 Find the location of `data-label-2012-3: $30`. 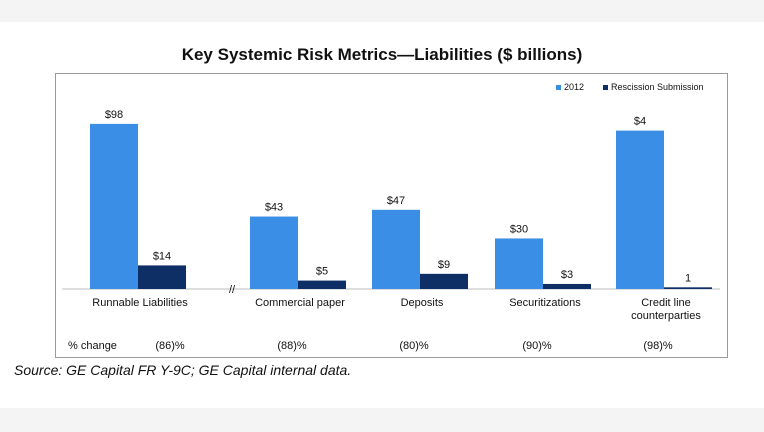

data-label-2012-3: $30 is located at coordinates (519, 229).